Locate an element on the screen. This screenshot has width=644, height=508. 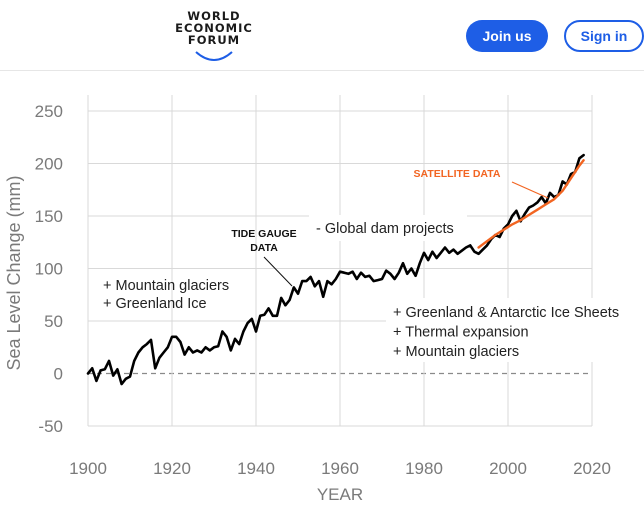
x-tick-label: 2020 is located at coordinates (592, 468).